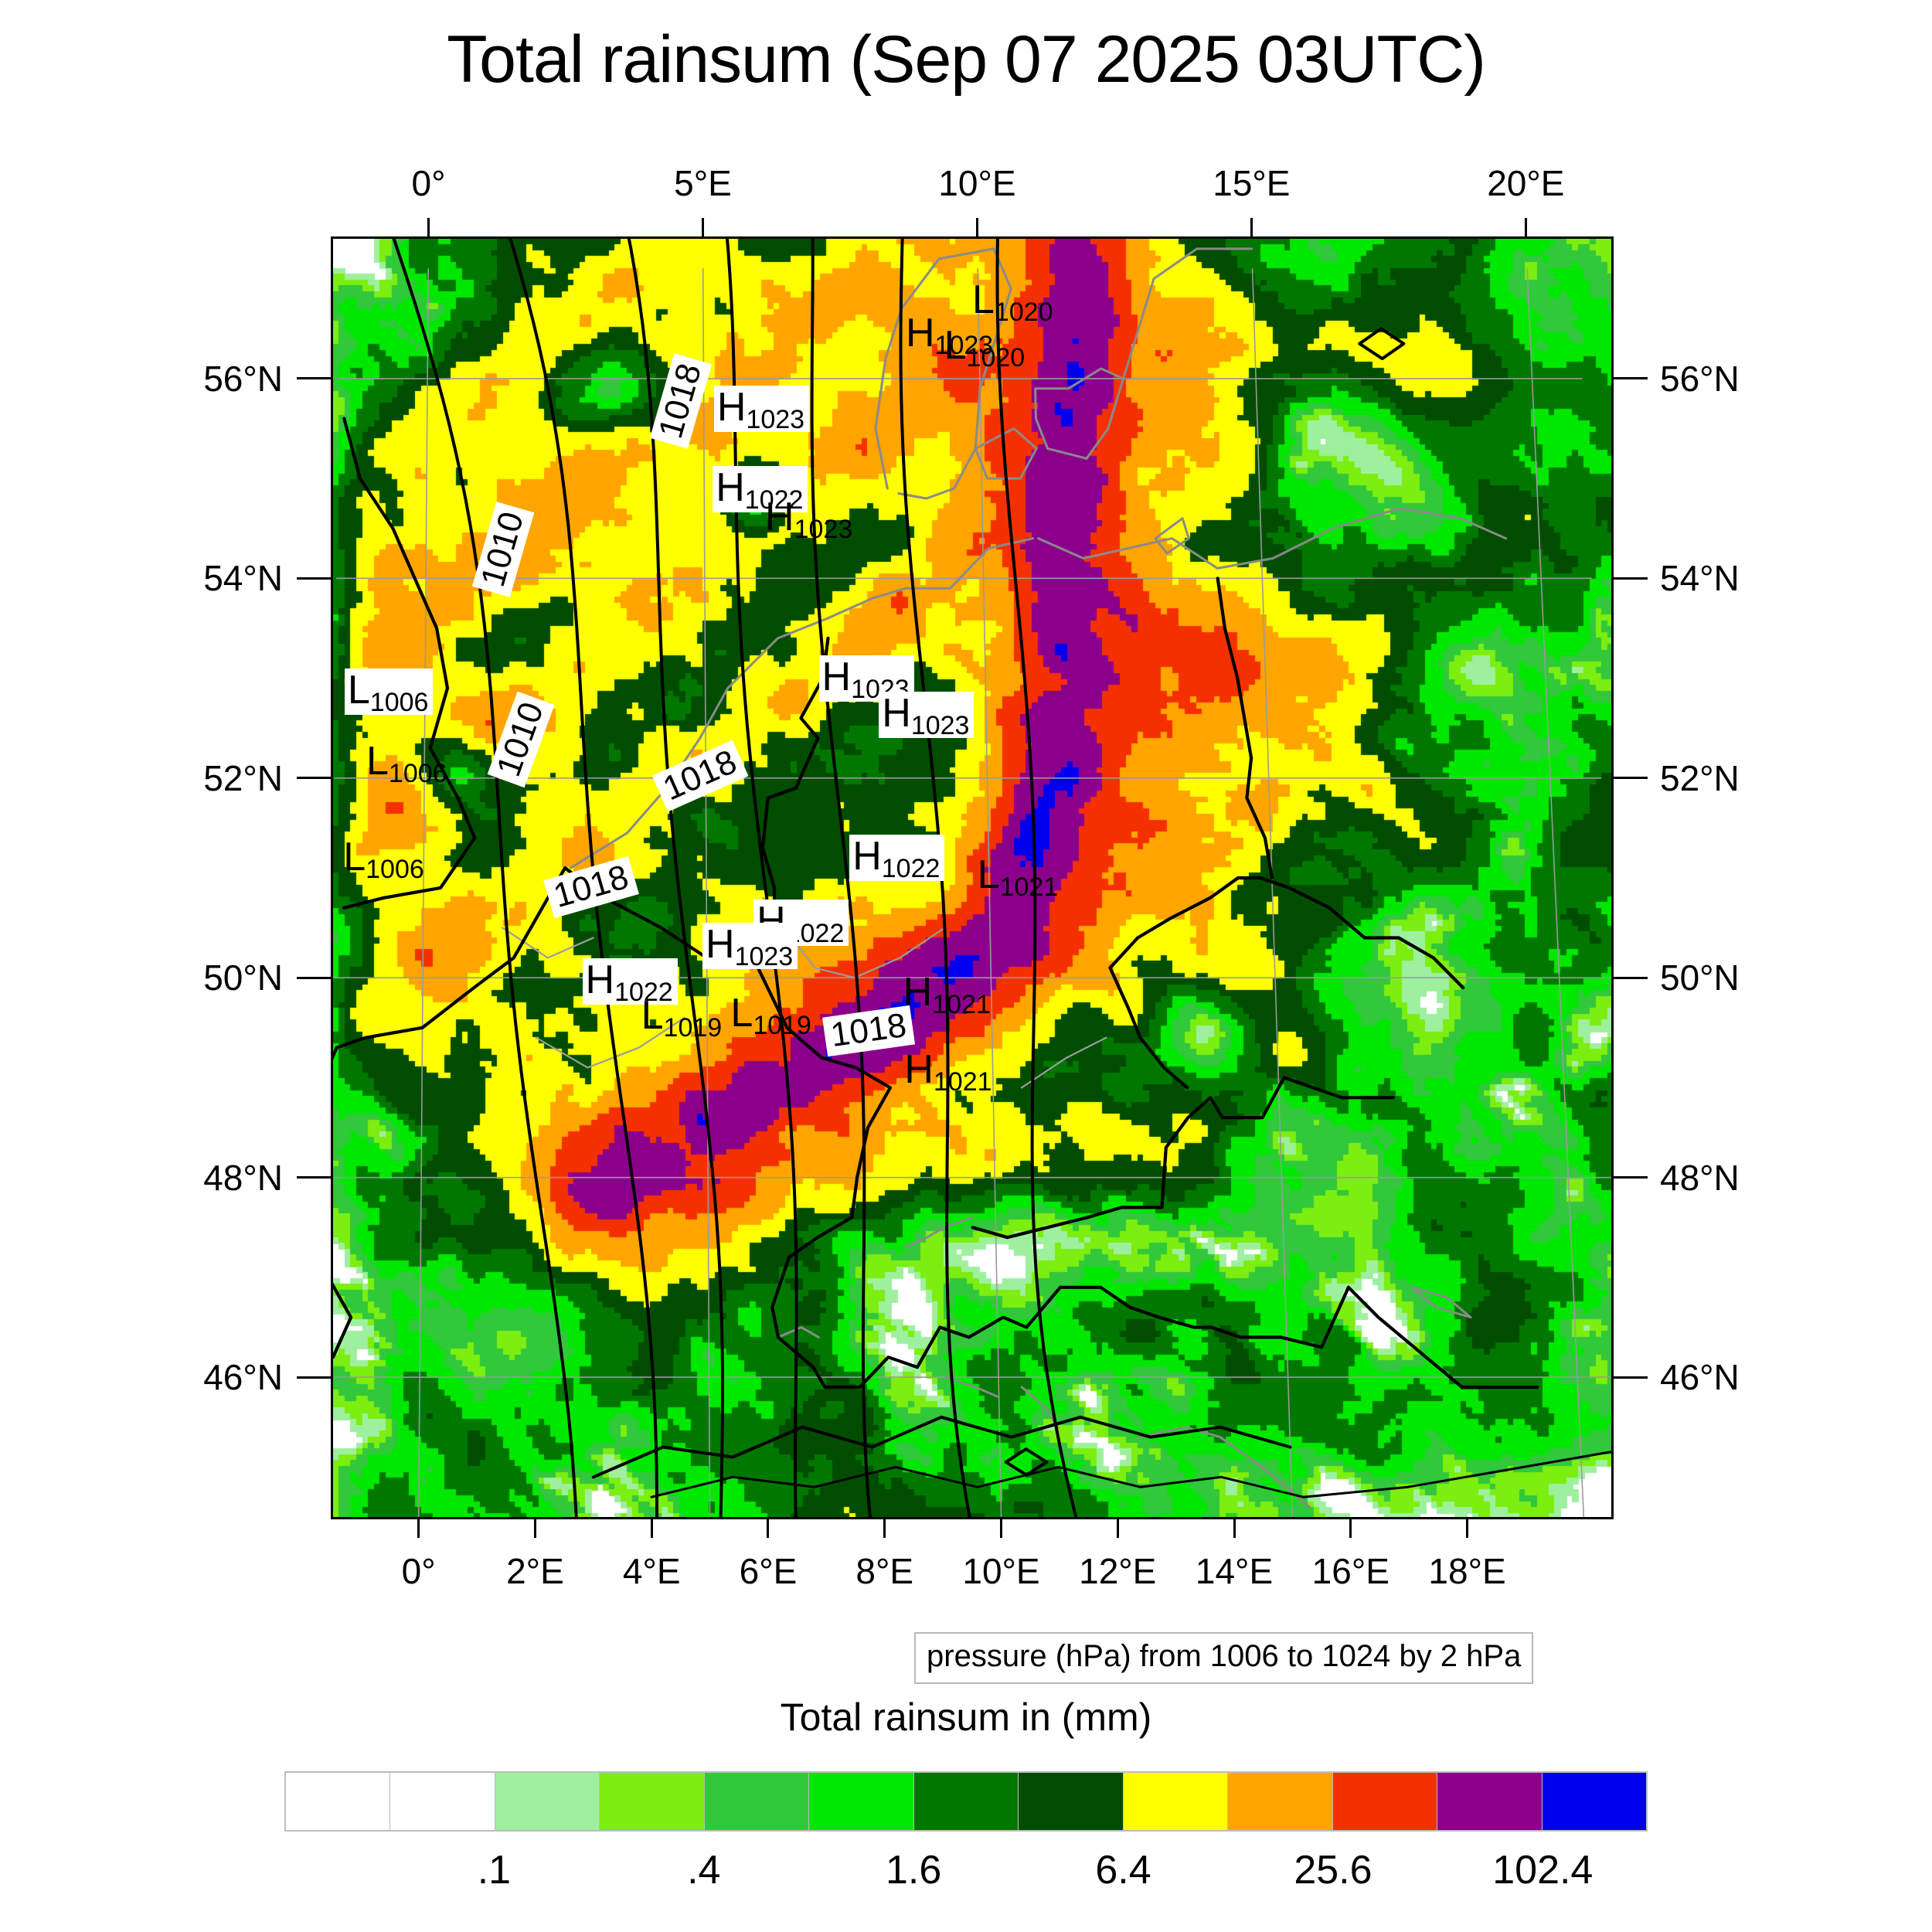 The width and height of the screenshot is (1932, 1932). Describe the element at coordinates (977, 183) in the screenshot. I see `axis-label-top-2: 10°E` at that location.